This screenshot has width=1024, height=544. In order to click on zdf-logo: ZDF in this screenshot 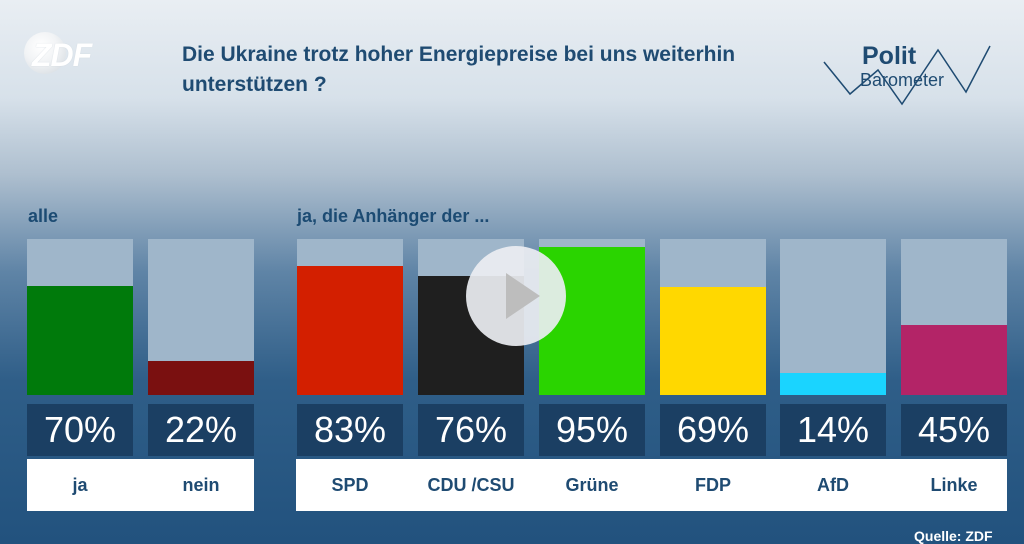, I will do `click(65, 54)`.